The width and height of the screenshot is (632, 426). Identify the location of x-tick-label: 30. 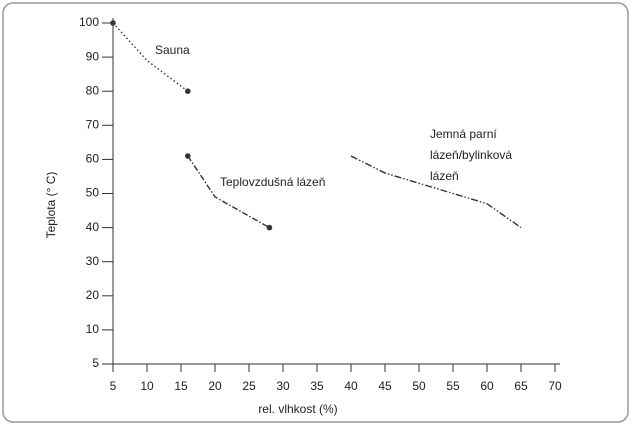
(283, 386).